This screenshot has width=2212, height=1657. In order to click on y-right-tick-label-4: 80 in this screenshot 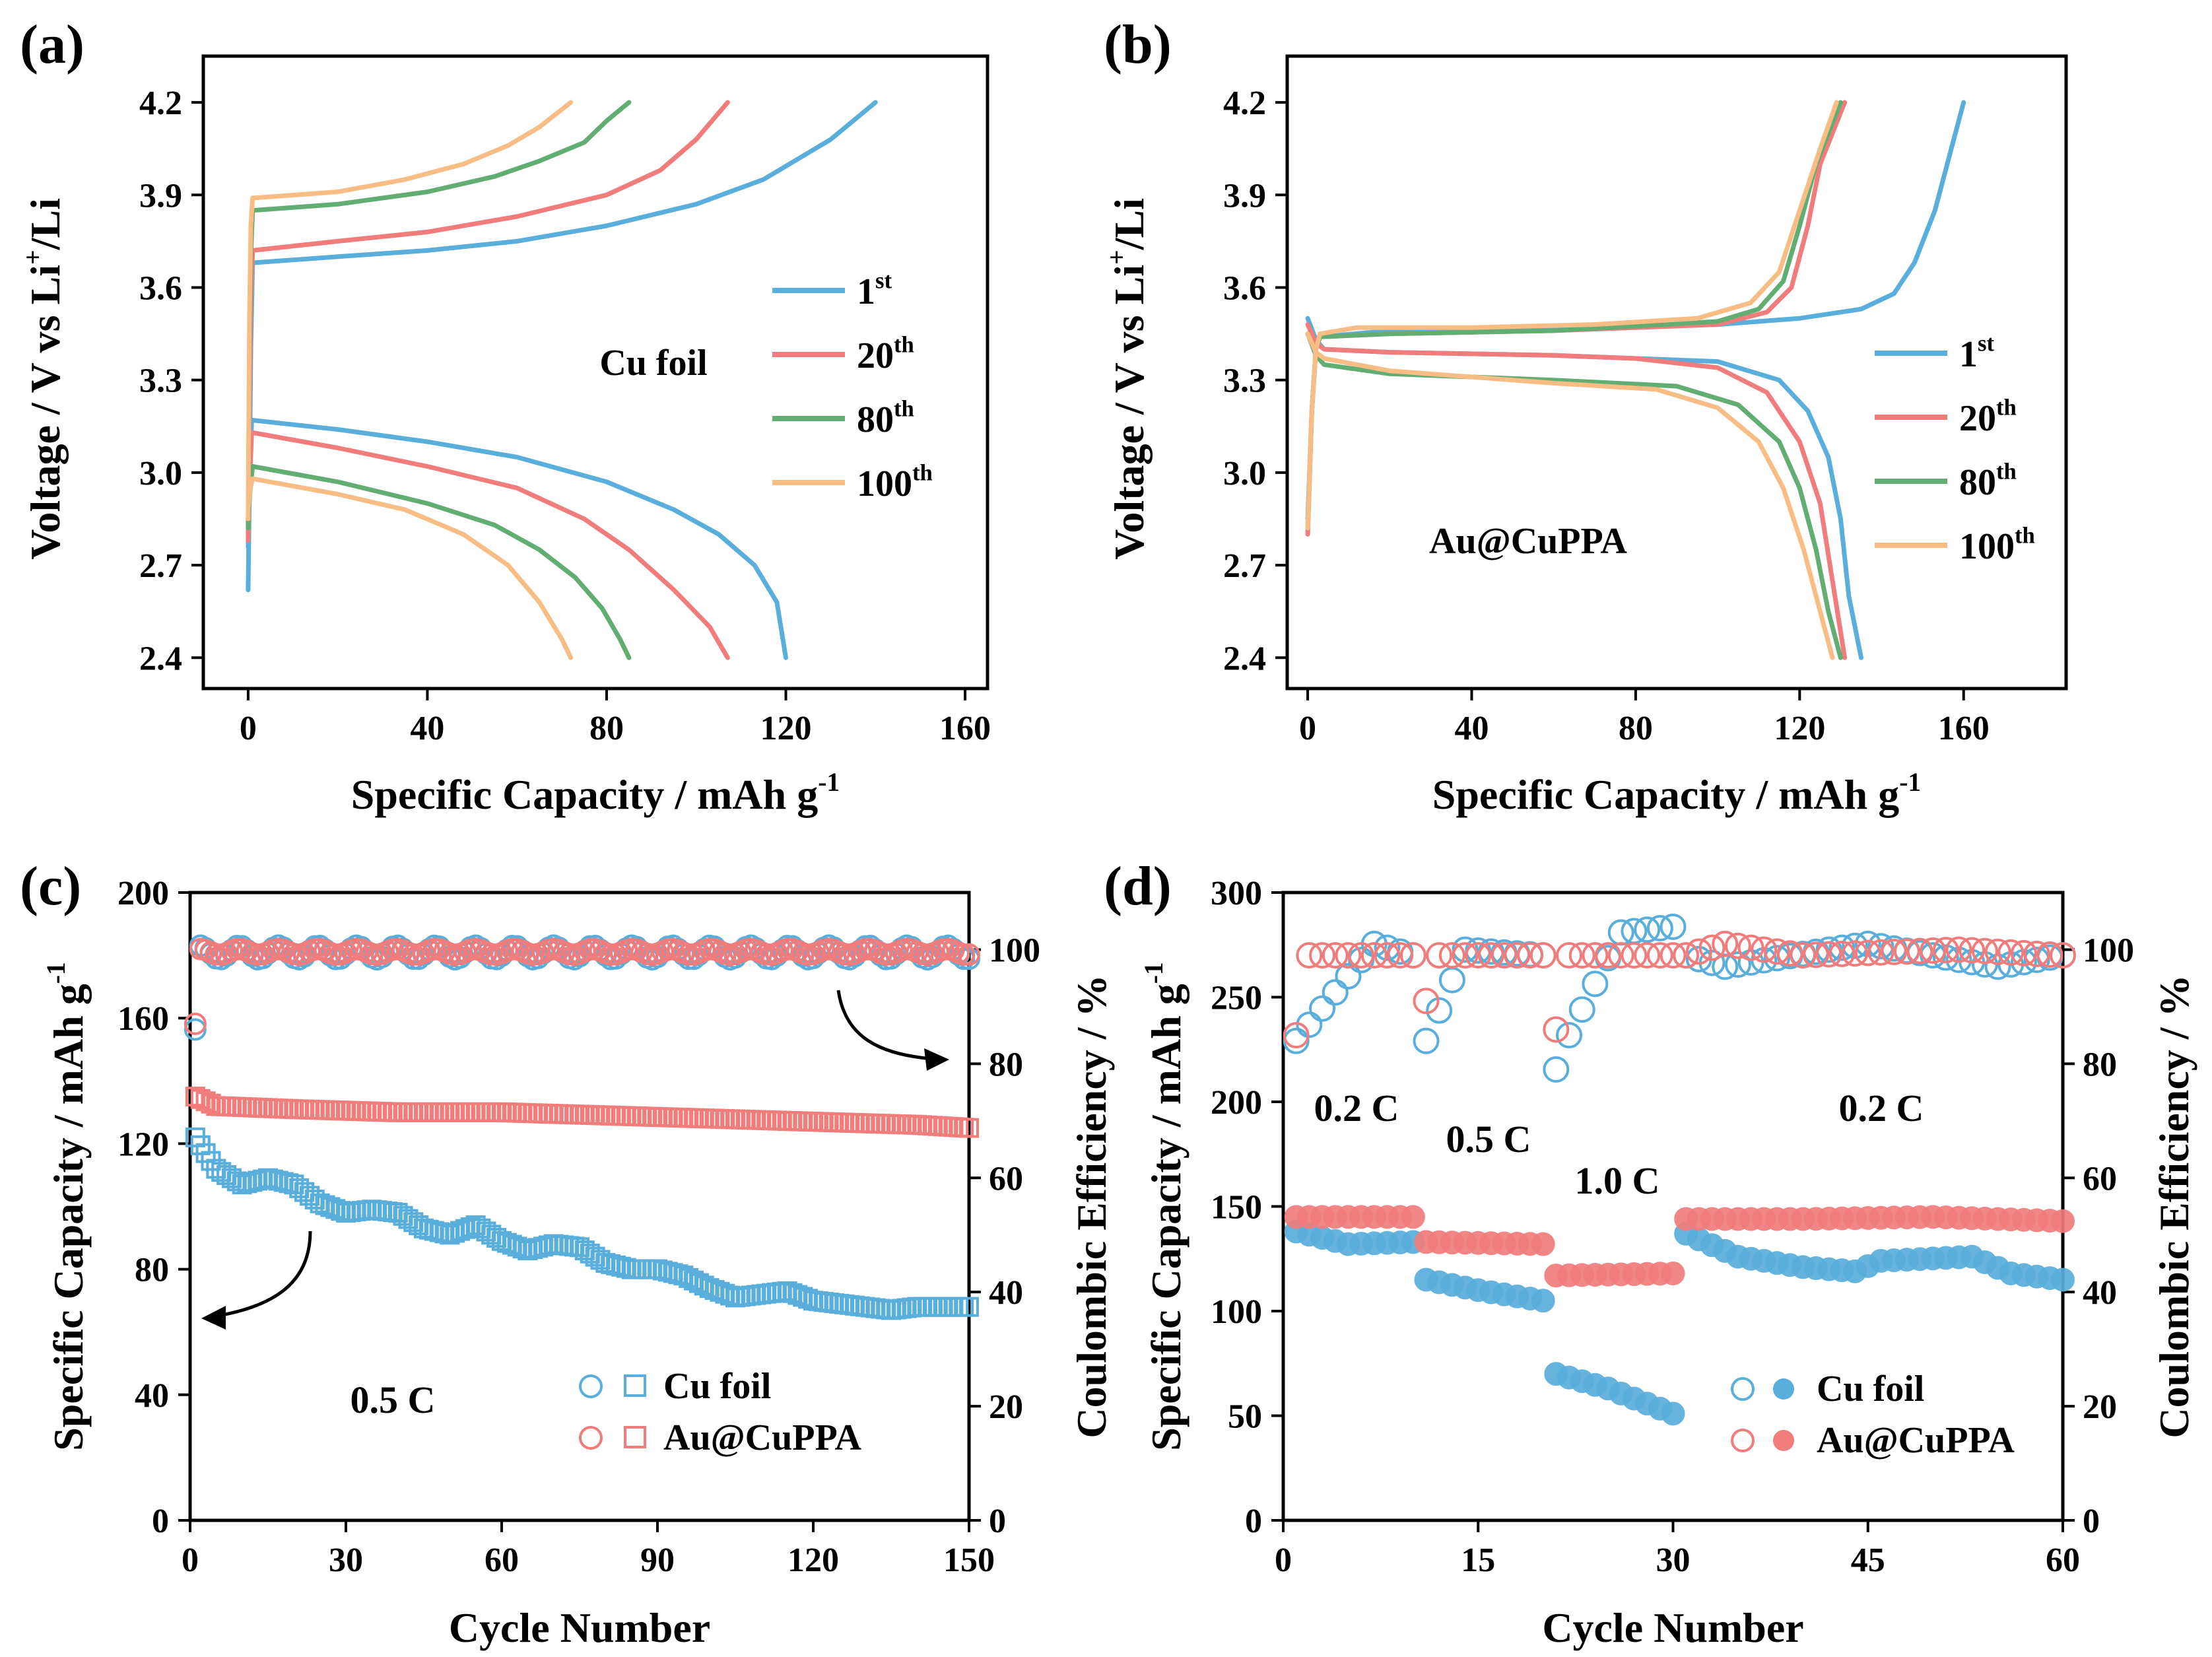, I will do `click(2100, 1064)`.